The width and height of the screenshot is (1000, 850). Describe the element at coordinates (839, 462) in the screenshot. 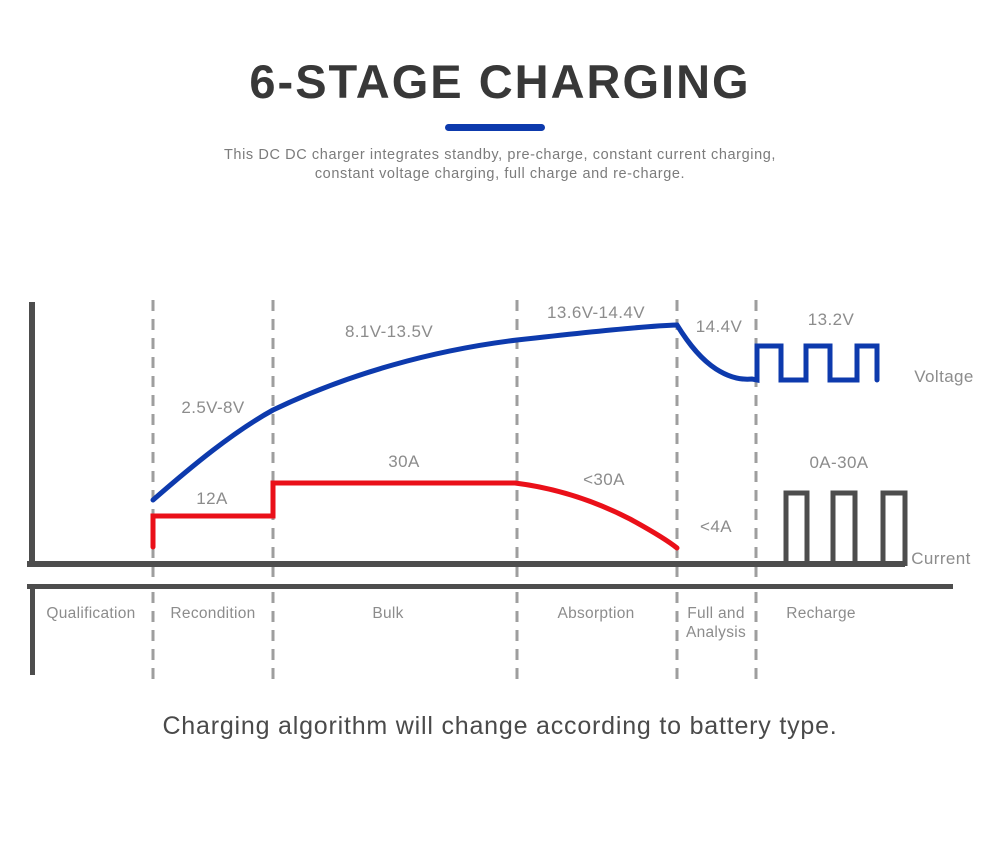

I see `current-label-recharge: 0A-30A` at that location.